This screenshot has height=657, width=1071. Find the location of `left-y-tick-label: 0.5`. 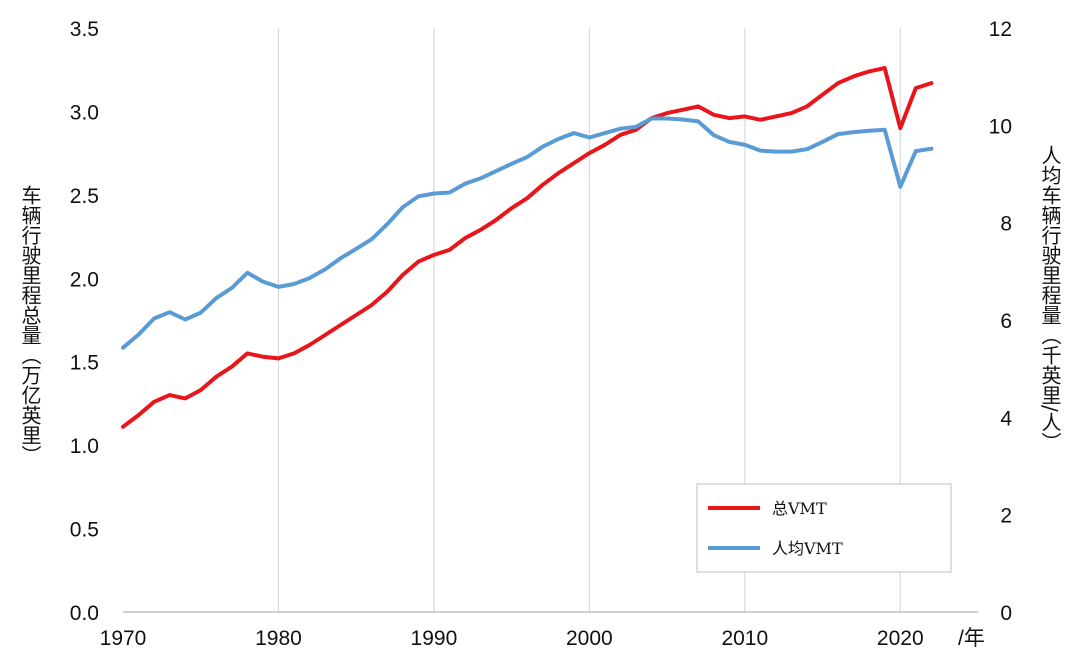

left-y-tick-label: 0.5 is located at coordinates (84, 530).